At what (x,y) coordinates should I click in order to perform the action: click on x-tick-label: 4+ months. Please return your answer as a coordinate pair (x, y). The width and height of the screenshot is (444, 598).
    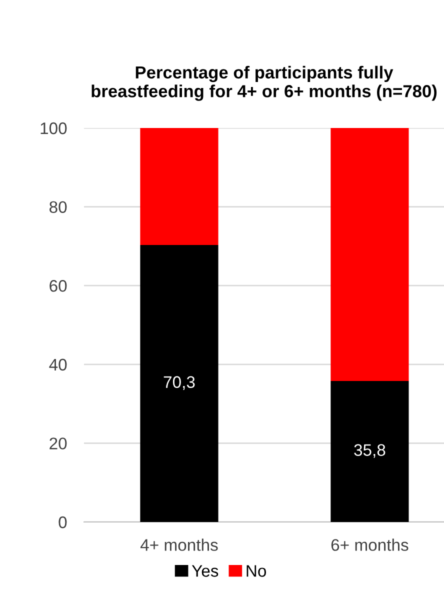
    Looking at the image, I should click on (179, 544).